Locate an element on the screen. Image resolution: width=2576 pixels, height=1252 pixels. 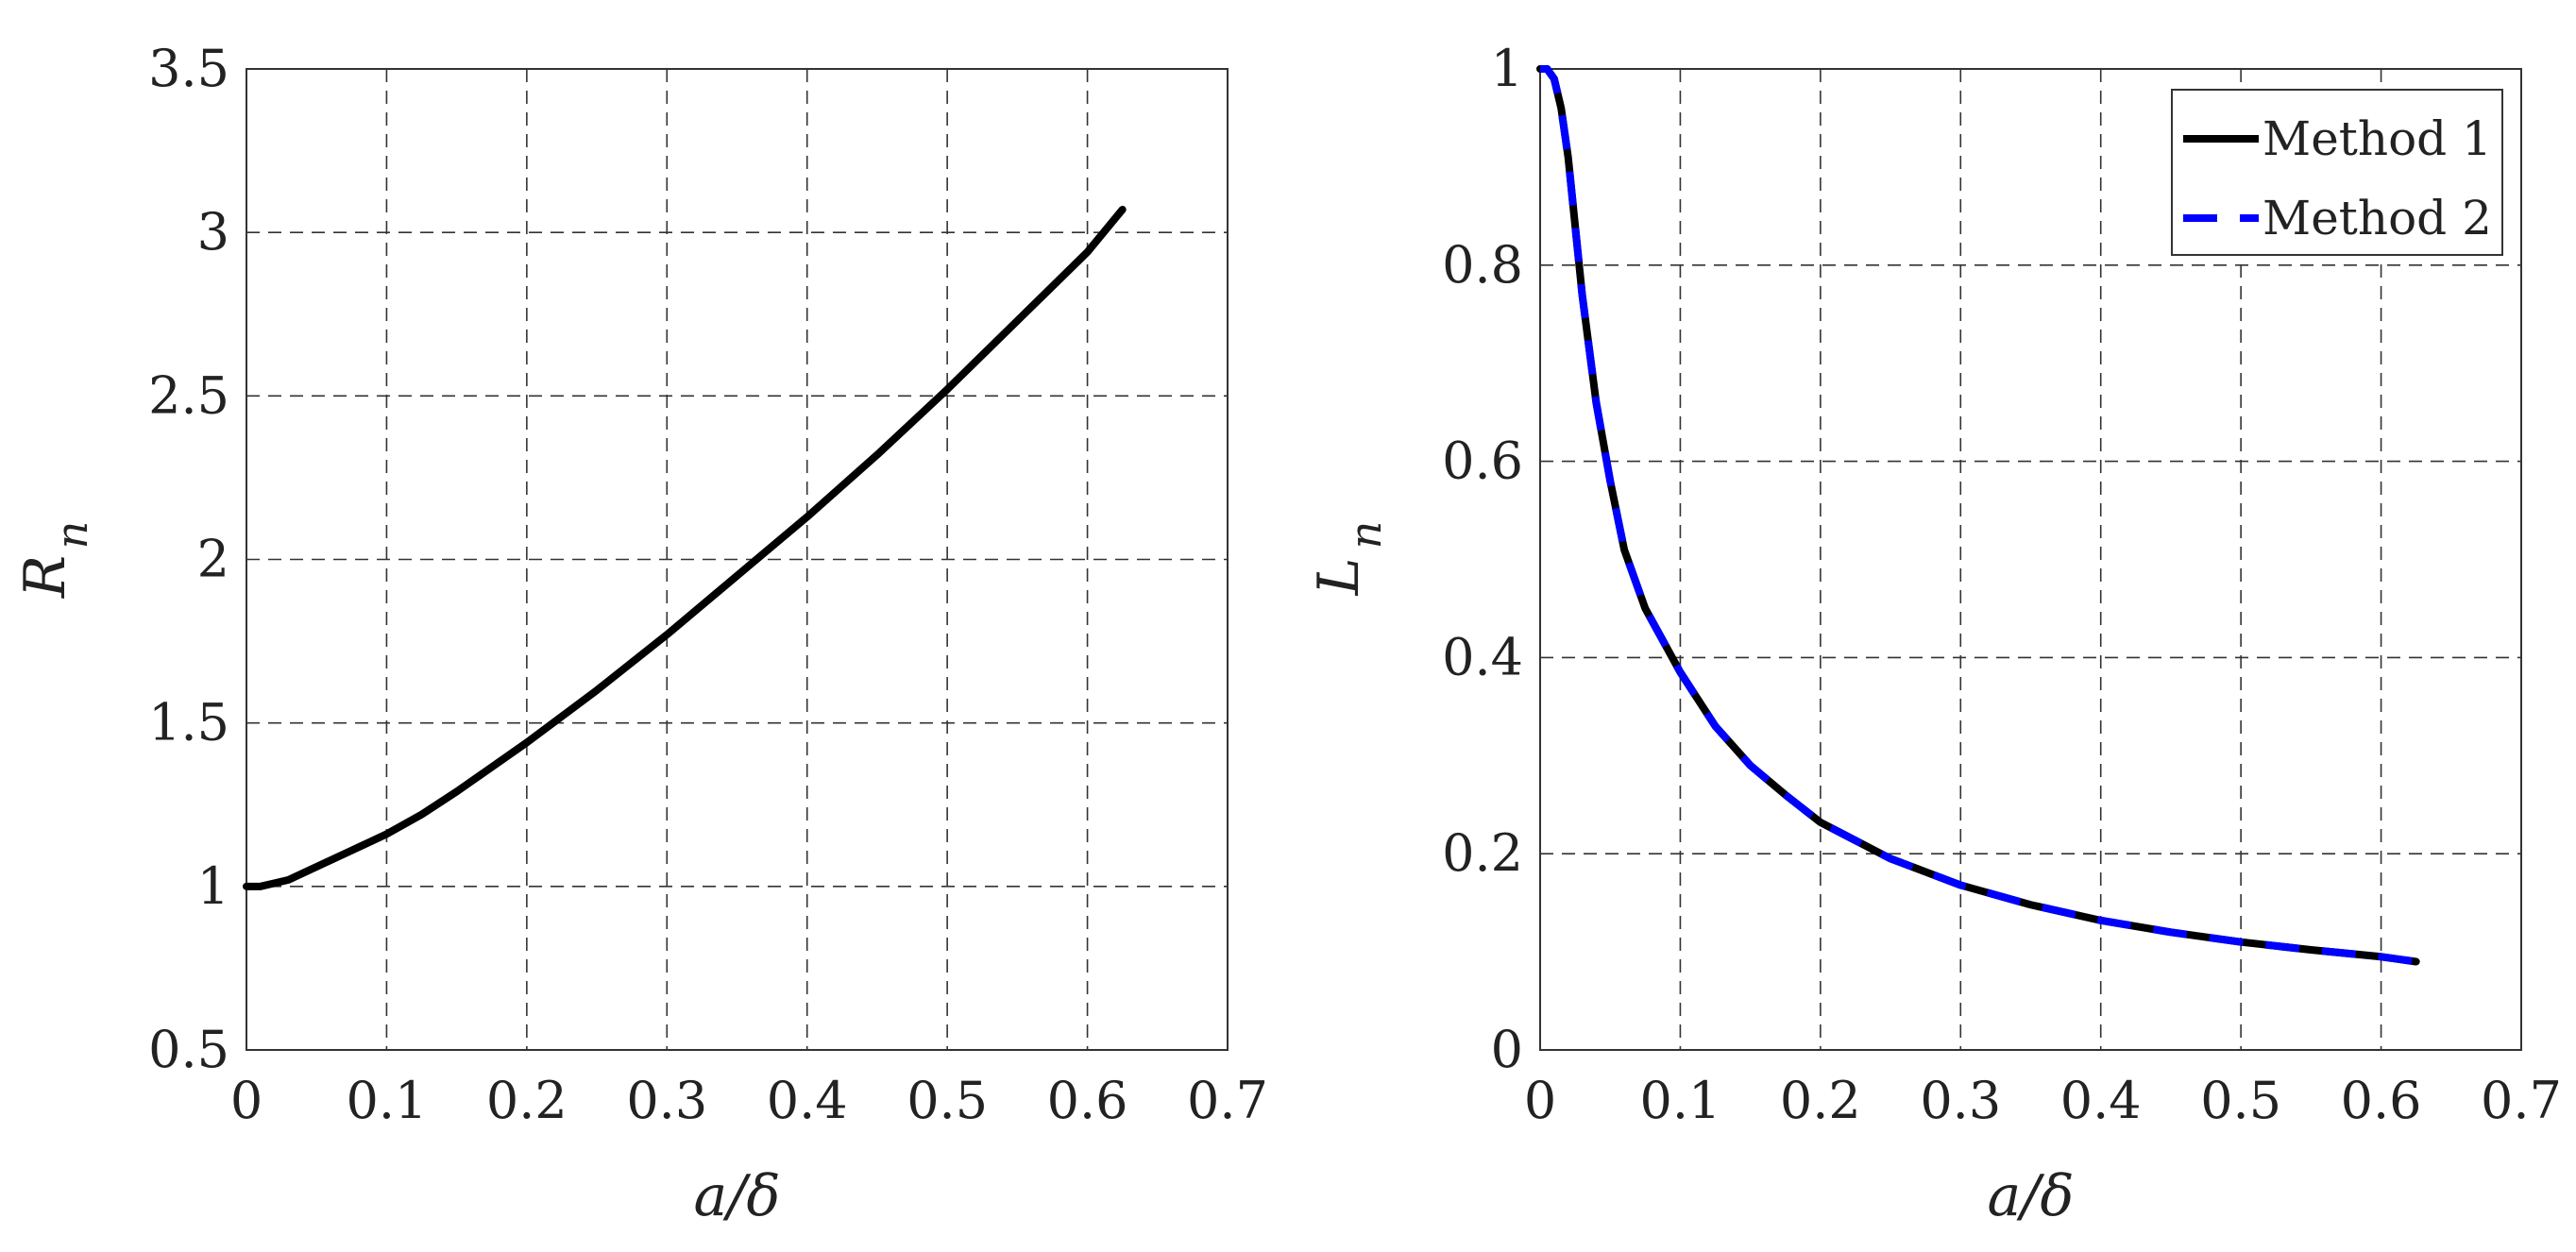
legend-label-1: Method 1 is located at coordinates (2377, 138).